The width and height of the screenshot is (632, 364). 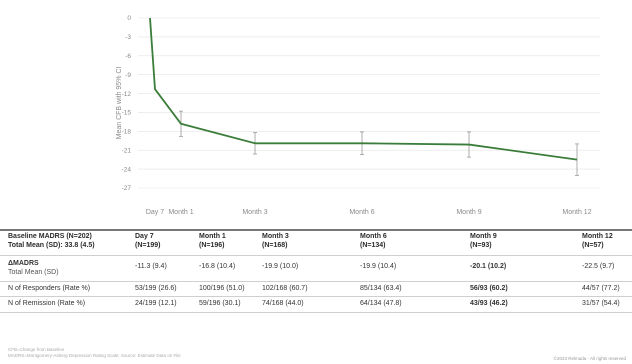 I want to click on row-label: N of Remission (Rate %), so click(x=47, y=303).